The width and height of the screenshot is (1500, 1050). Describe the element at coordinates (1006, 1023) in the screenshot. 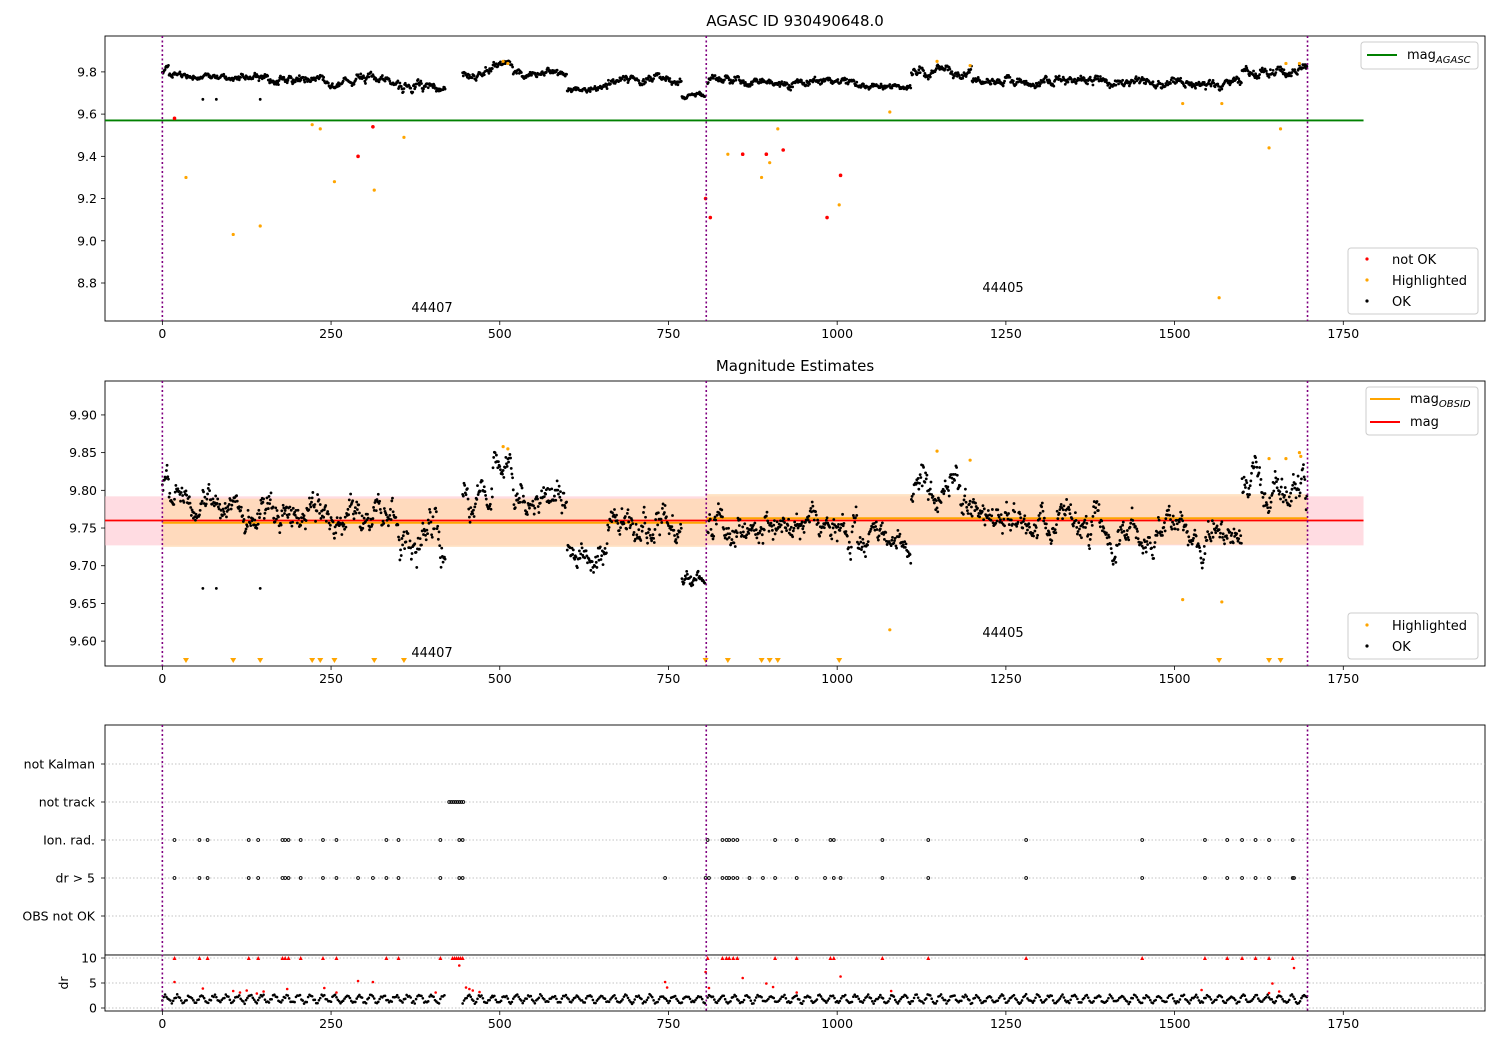

I see `x-tick-label: 1250` at that location.